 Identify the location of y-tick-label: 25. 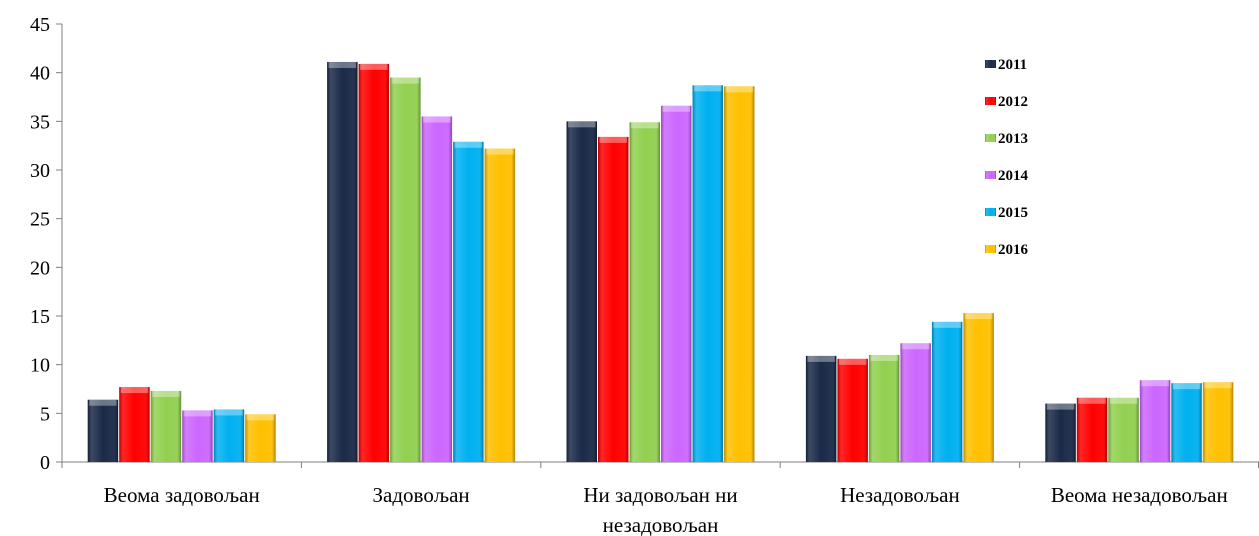
(40, 220).